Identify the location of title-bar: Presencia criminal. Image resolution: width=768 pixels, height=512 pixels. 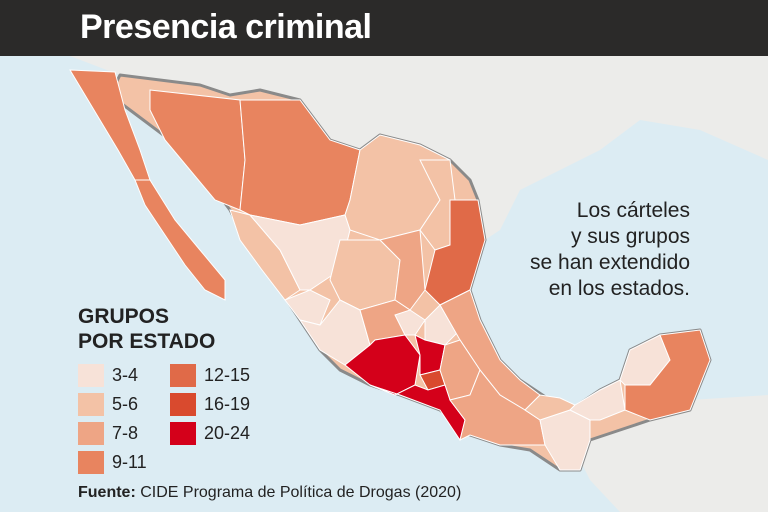
(384, 28).